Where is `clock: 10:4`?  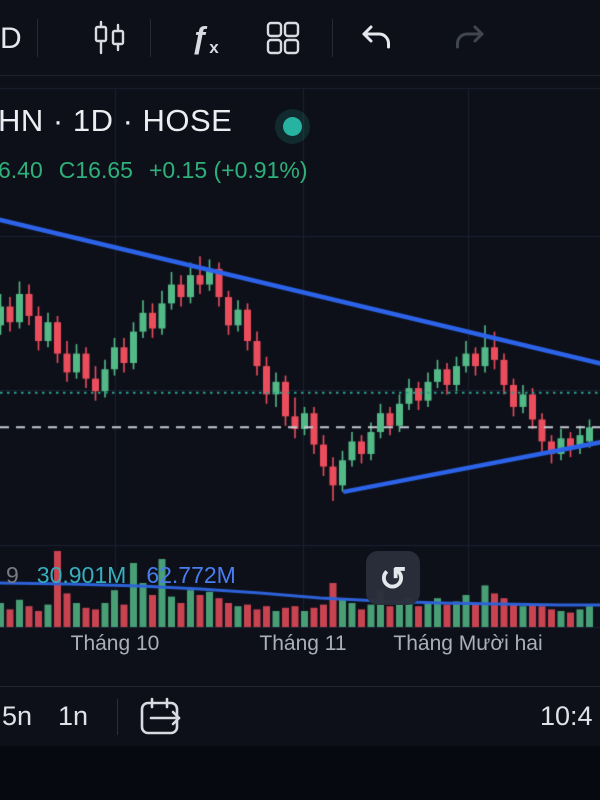
clock: 10:4 is located at coordinates (566, 716).